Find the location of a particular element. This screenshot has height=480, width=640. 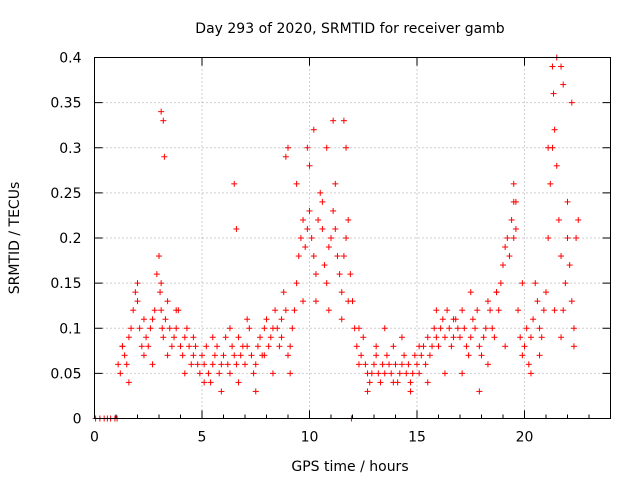

x-tick-label: 10 is located at coordinates (310, 438).